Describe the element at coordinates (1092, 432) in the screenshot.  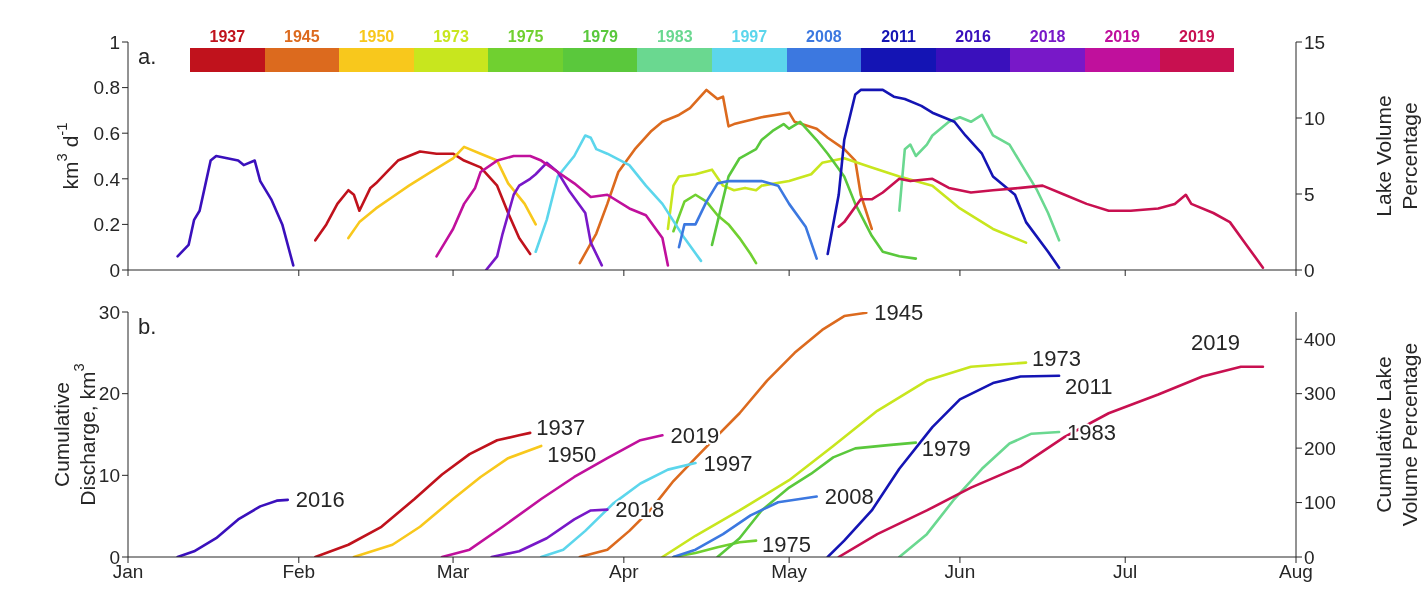
I see `series-label: 1983` at that location.